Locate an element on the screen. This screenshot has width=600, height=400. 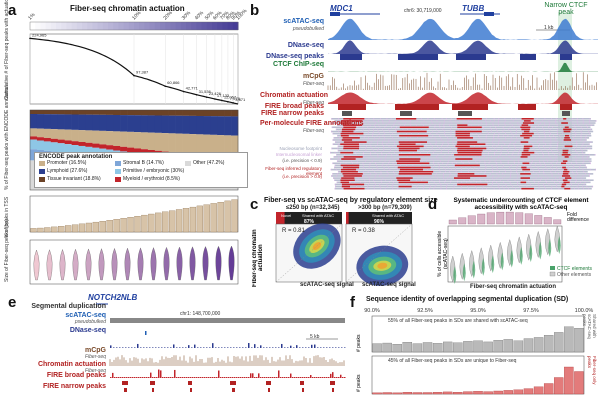
cumulative-value-label: 3,871 is located at coordinates (240, 99).